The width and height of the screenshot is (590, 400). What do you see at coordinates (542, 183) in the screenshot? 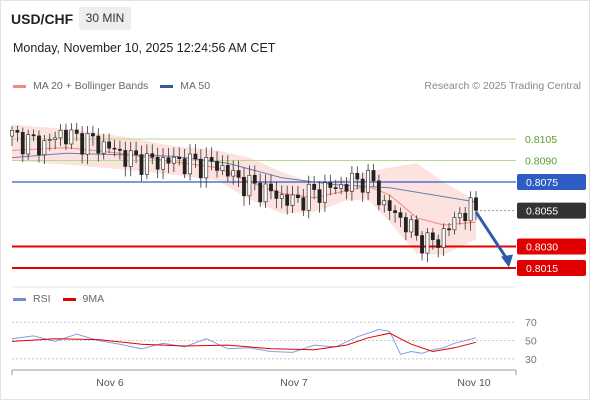
I see `level-label-0.8075: 0.8075` at bounding box center [542, 183].